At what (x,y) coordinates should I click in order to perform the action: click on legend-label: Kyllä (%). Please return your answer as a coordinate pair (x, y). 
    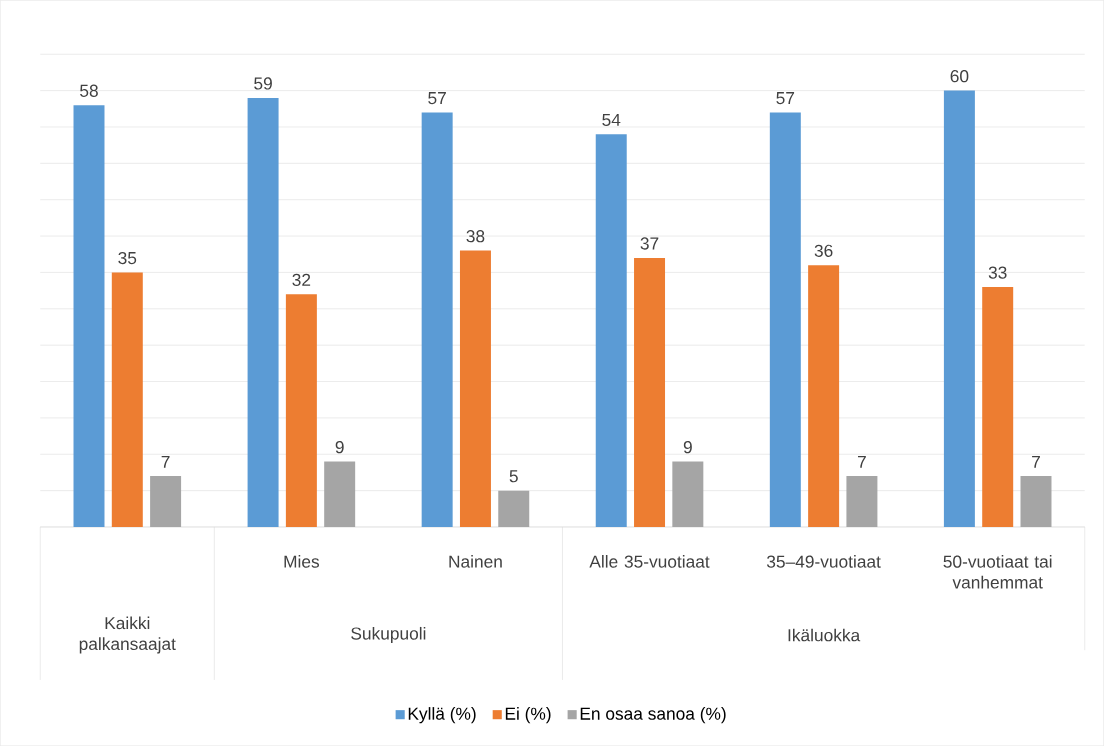
    Looking at the image, I should click on (442, 715).